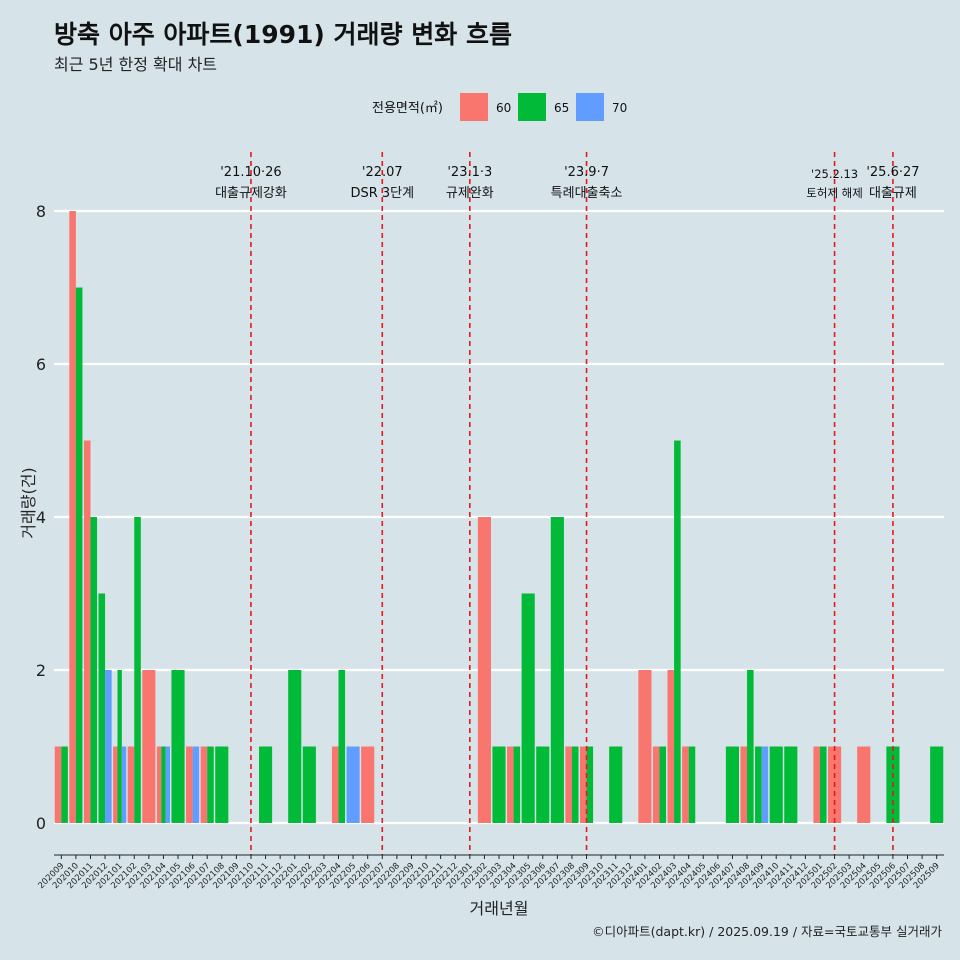 The image size is (960, 960). Describe the element at coordinates (135, 64) in the screenshot. I see `chart-subtitle: 최근 5년 한정 확대 차트` at that location.